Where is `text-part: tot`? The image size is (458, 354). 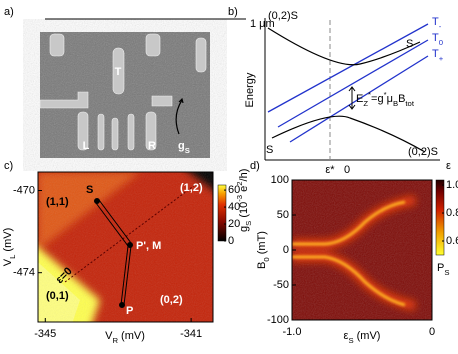 text-part: tot is located at coordinates (409, 103).